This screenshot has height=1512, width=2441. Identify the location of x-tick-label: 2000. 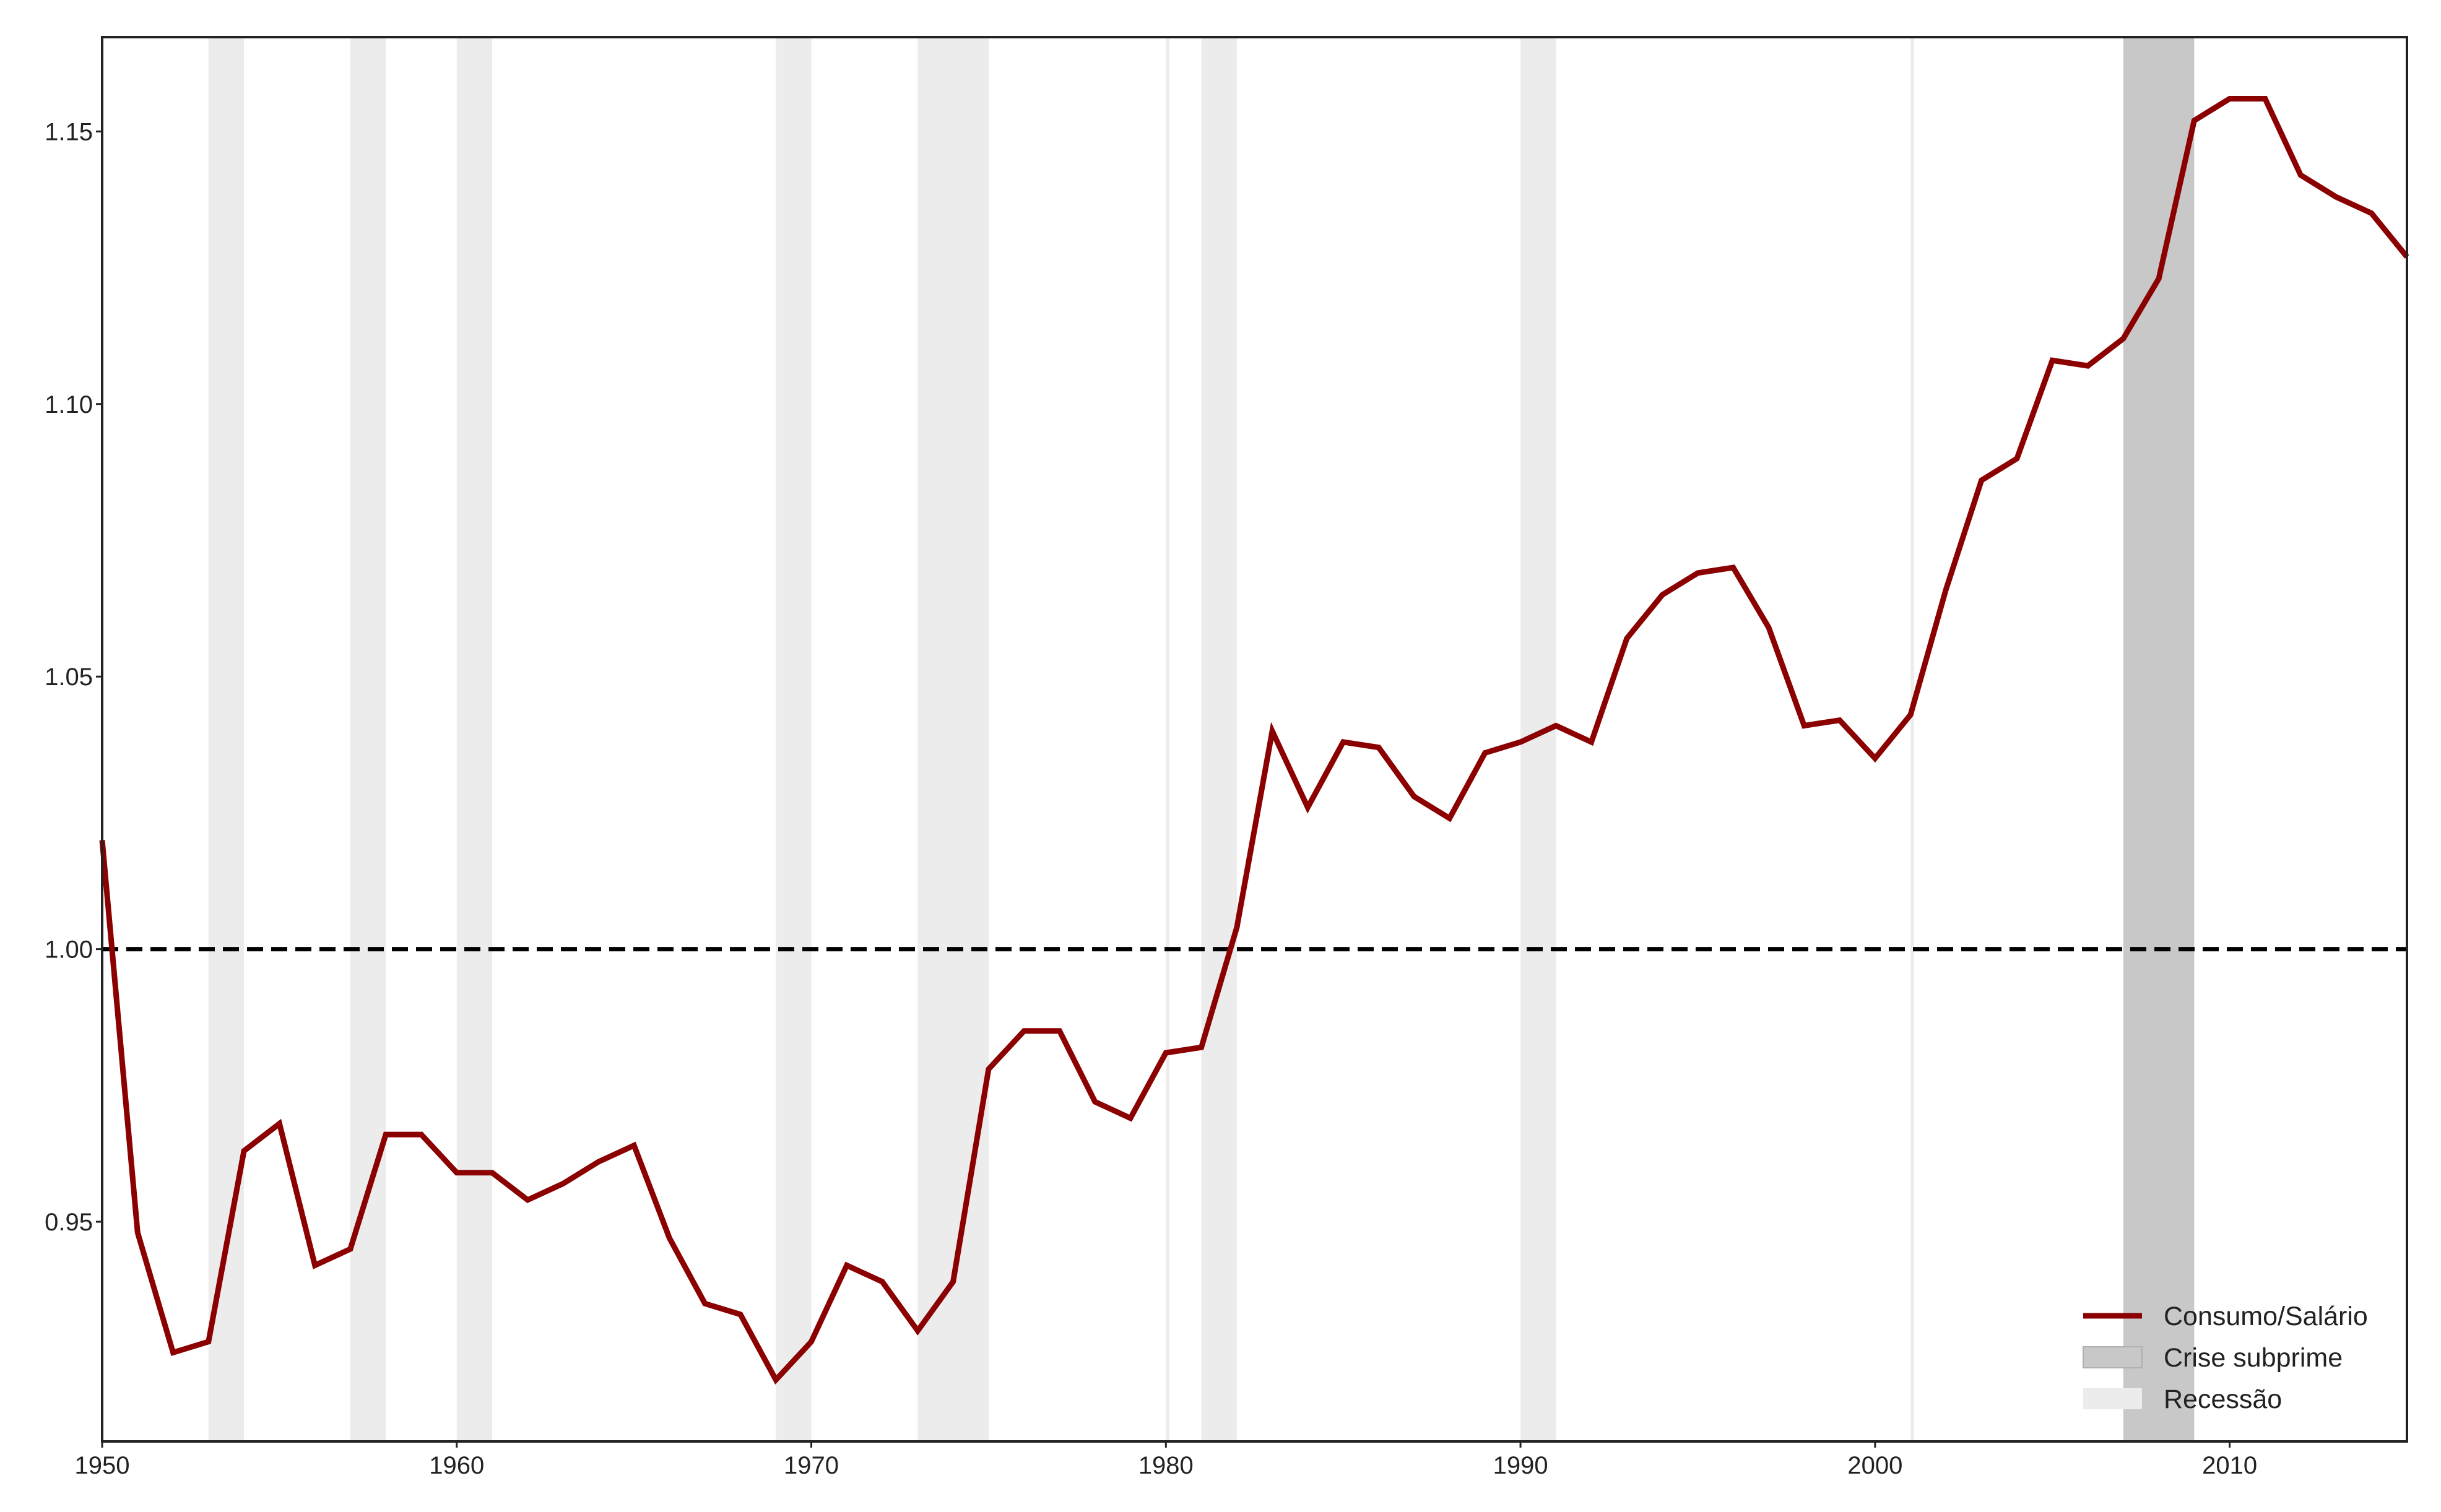
(1874, 1465).